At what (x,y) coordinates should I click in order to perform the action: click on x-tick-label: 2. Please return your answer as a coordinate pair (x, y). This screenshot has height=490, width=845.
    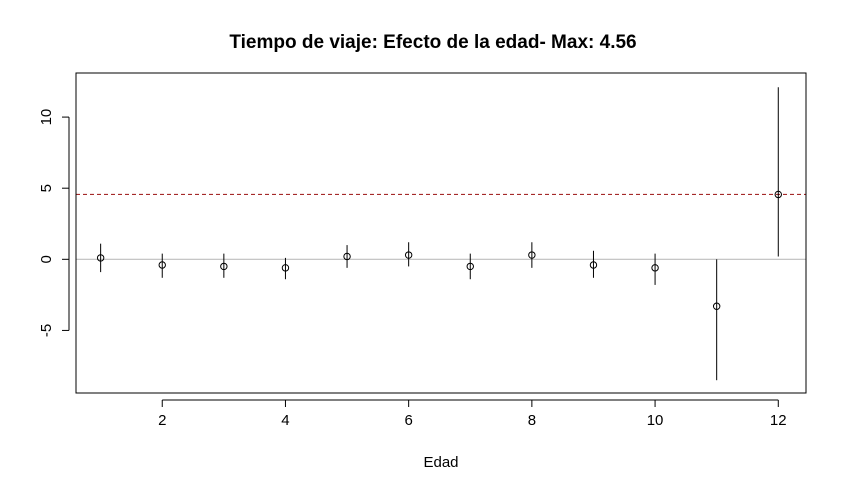
    Looking at the image, I should click on (162, 420).